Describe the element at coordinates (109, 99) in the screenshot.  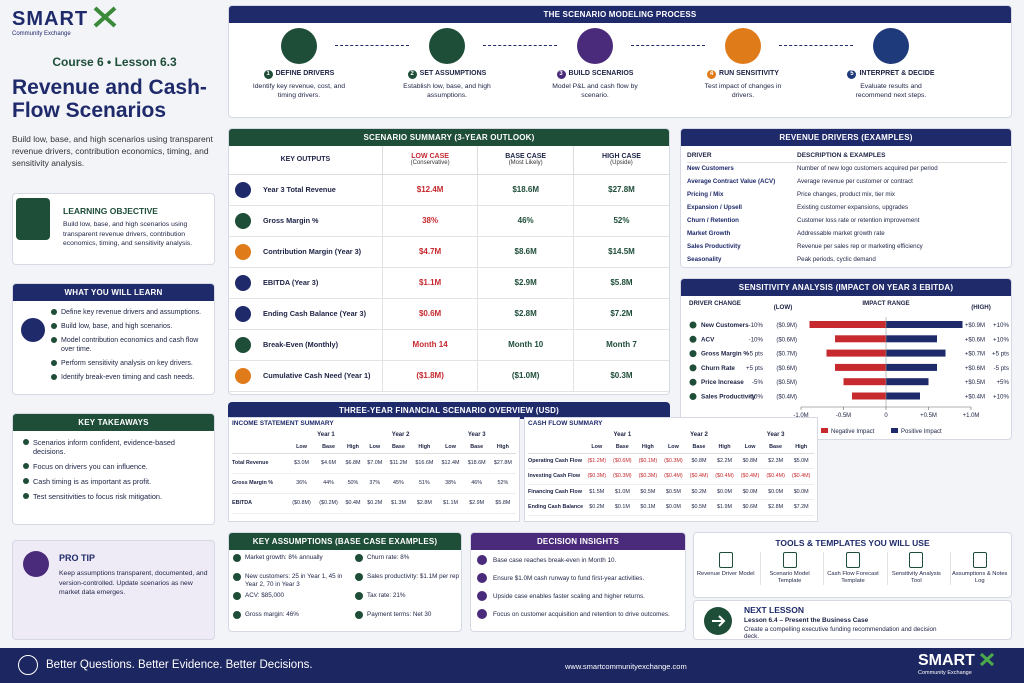
I see `page-title: Revenue and Cash-Flow Scenarios` at that location.